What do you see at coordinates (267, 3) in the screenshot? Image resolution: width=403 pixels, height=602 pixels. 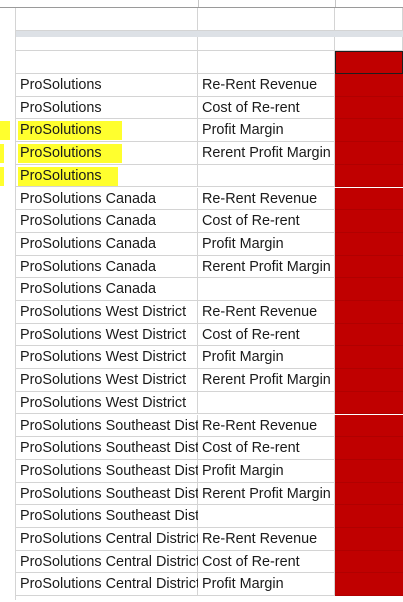 I see `column-header-b` at bounding box center [267, 3].